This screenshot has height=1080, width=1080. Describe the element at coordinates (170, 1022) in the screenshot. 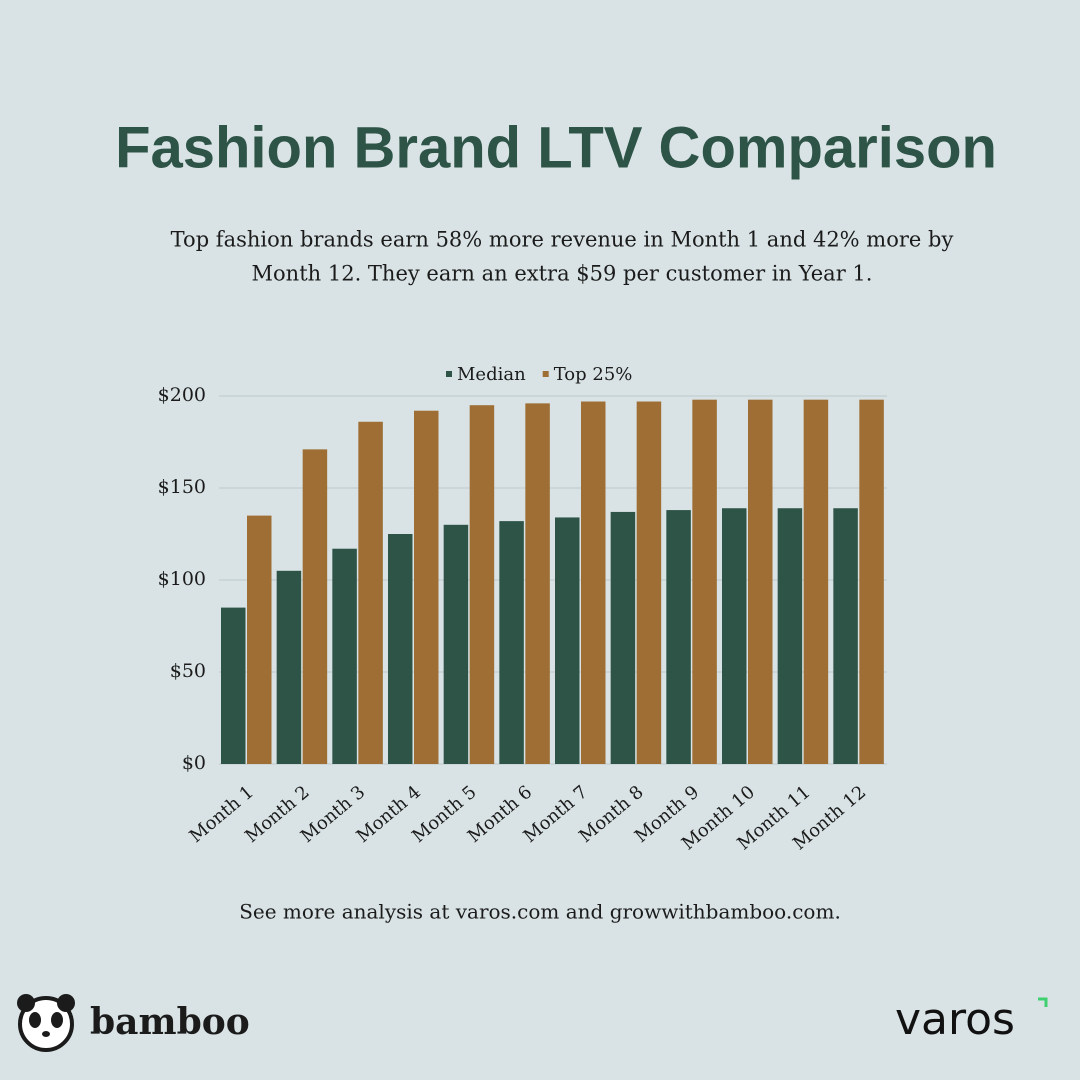

I see `bamboo-wordmark: bamboo` at that location.